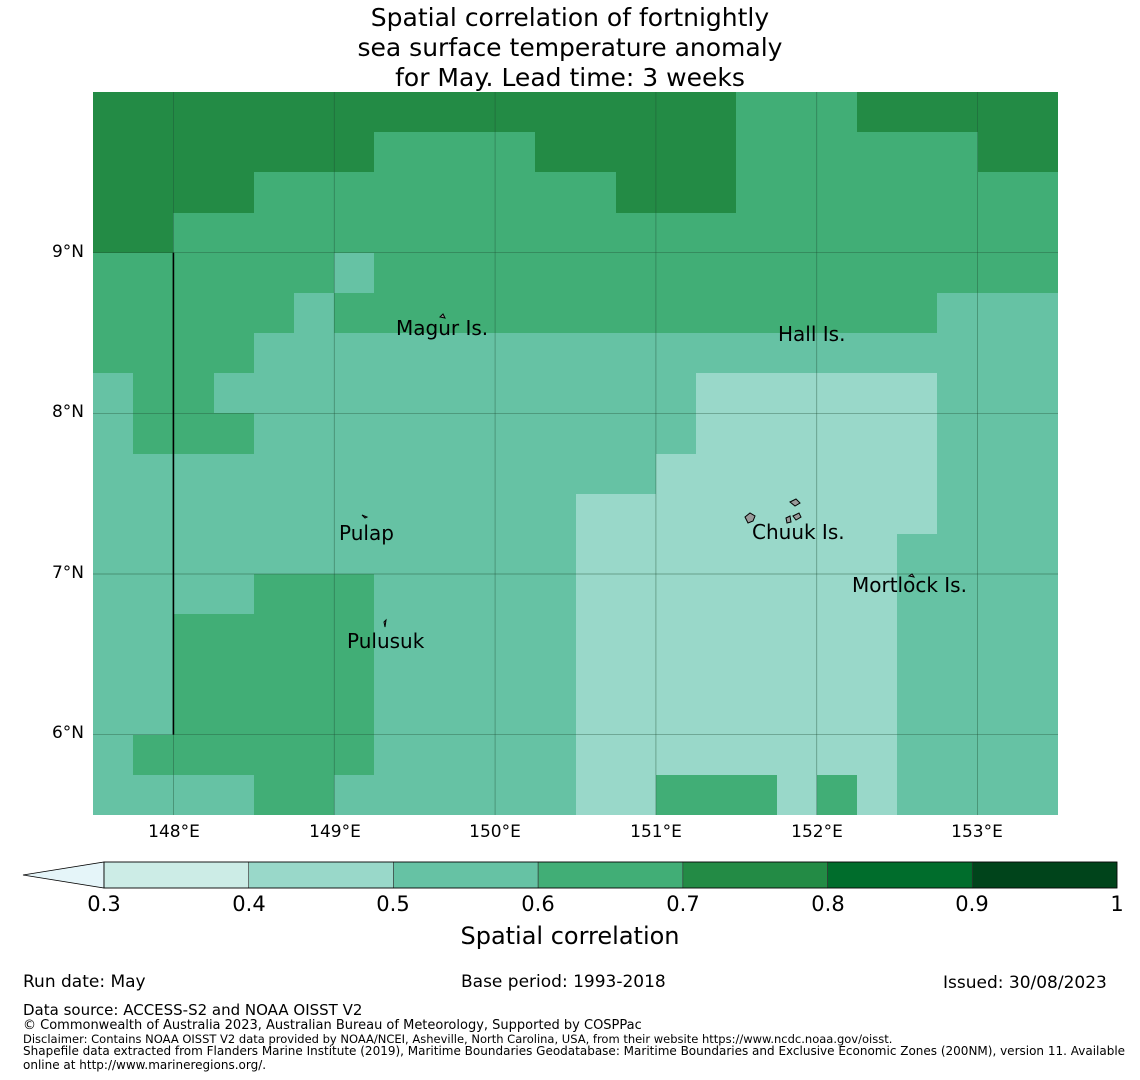  What do you see at coordinates (67, 412) in the screenshot?
I see `lat-label-8n: 8°N` at bounding box center [67, 412].